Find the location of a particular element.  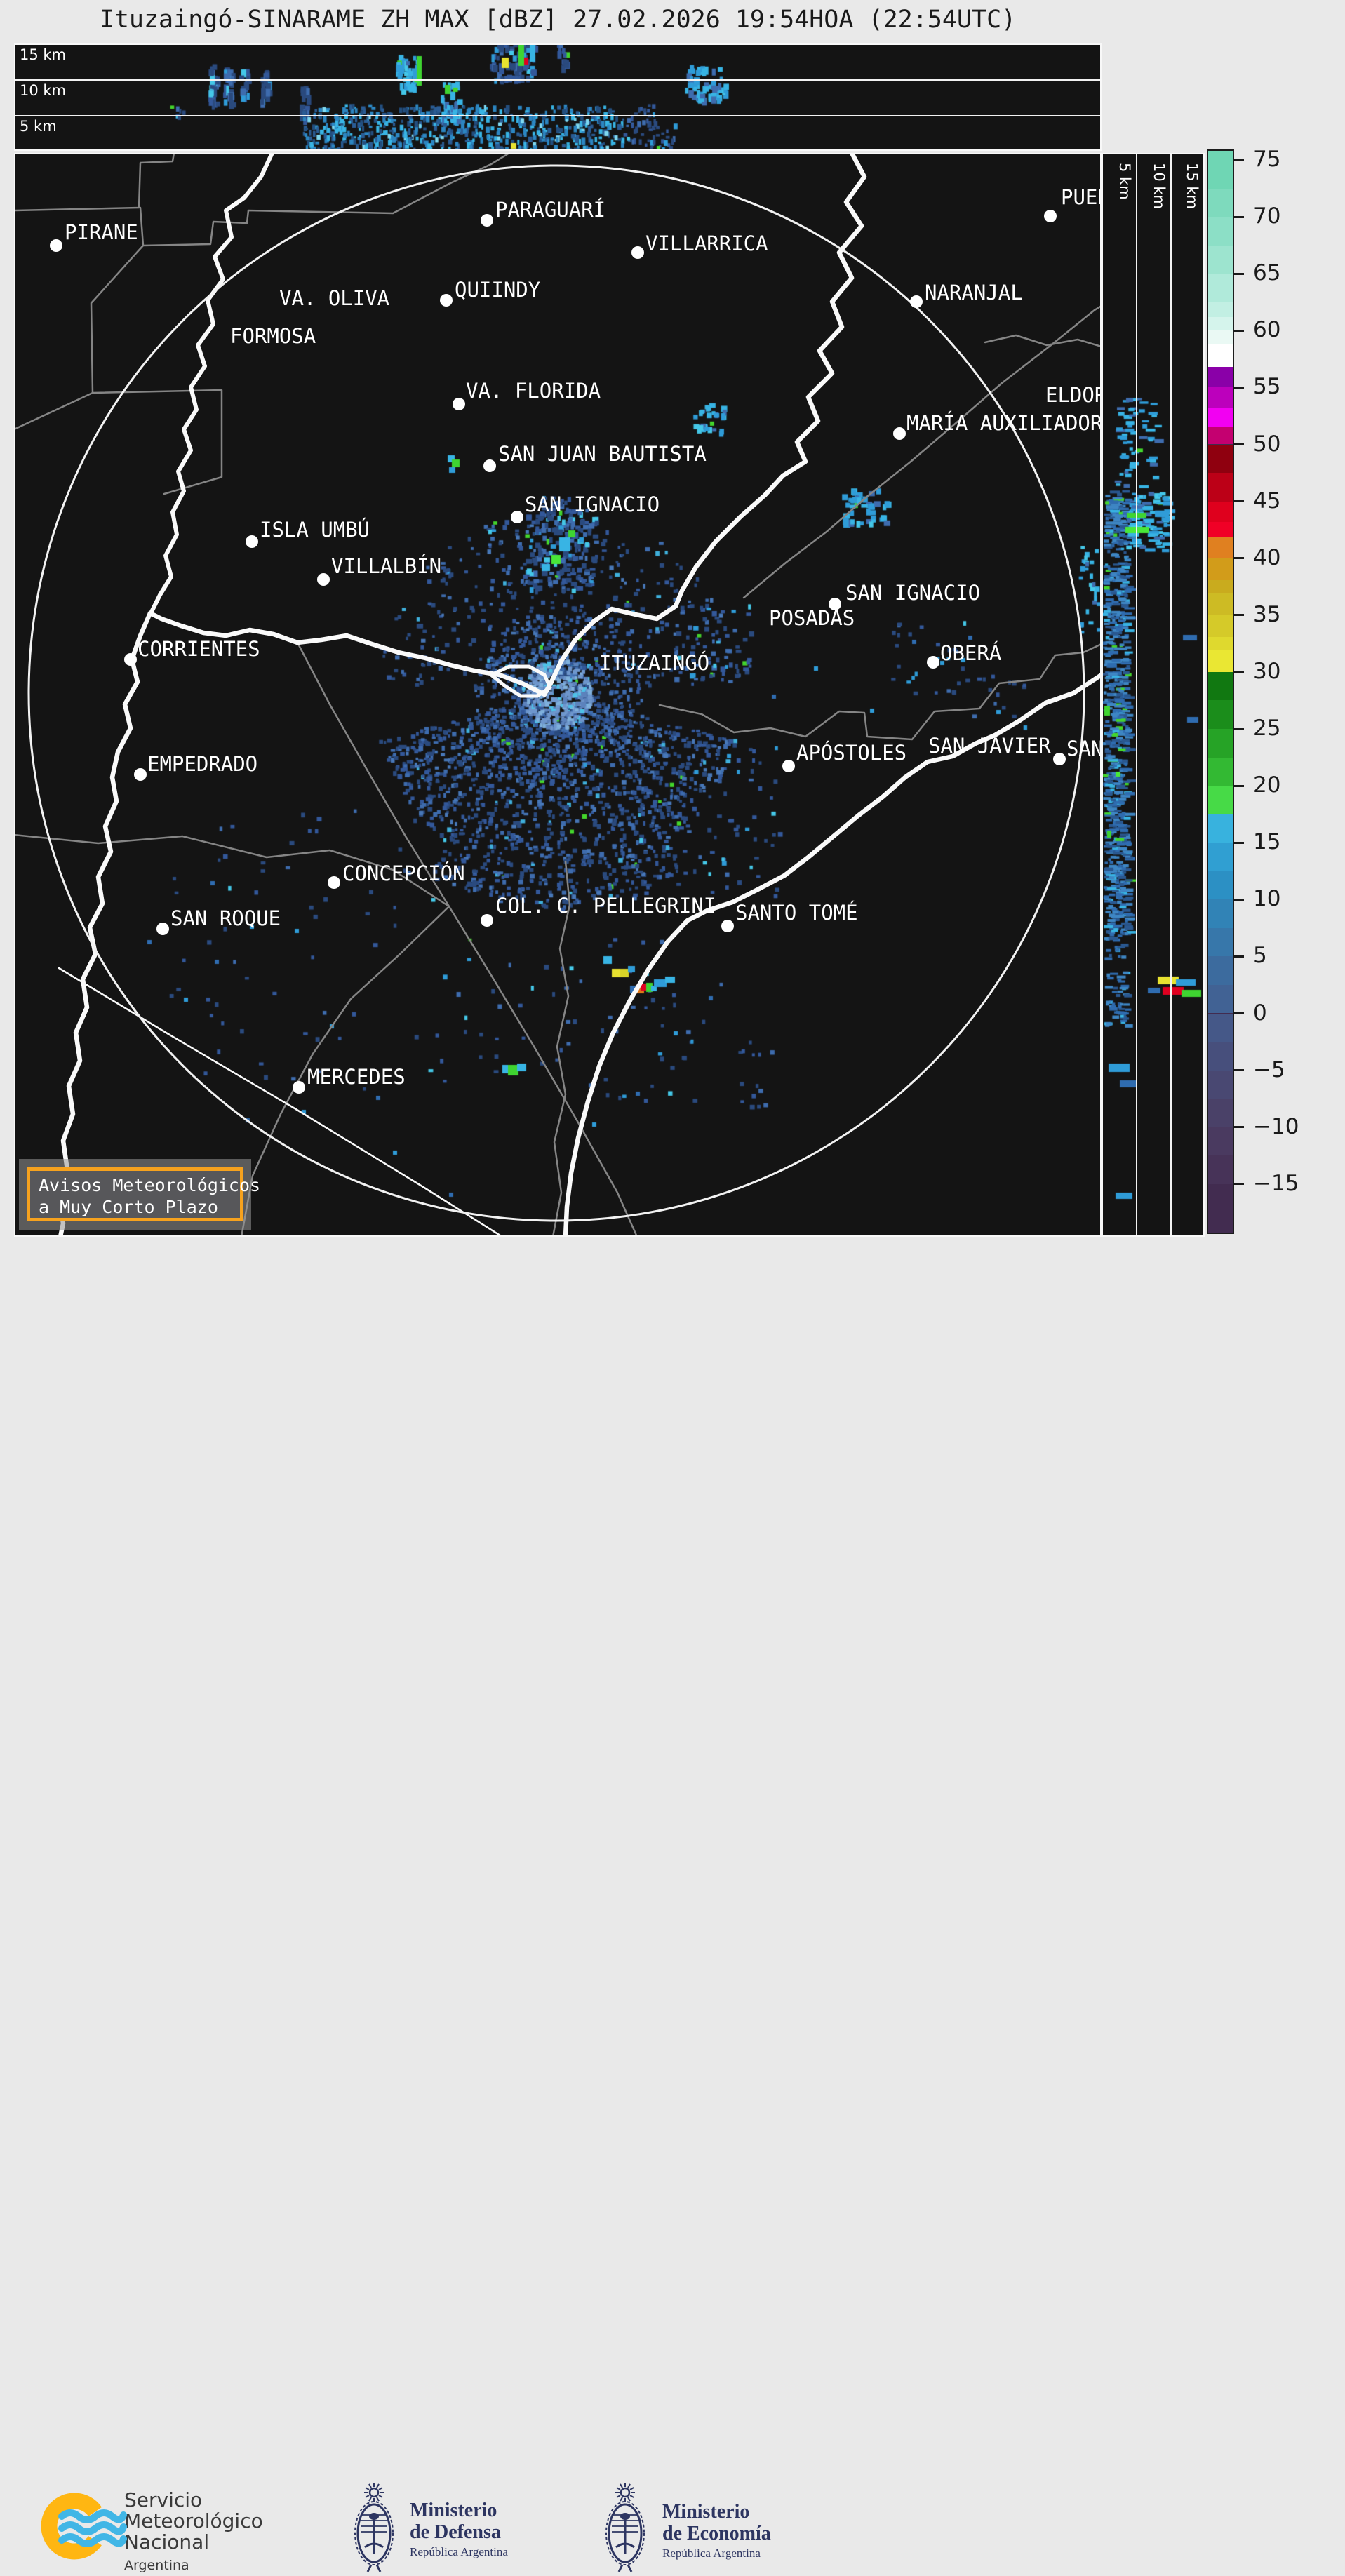

cross-section-right-panel: 5 km 10 km 15 km is located at coordinates (1153, 695).